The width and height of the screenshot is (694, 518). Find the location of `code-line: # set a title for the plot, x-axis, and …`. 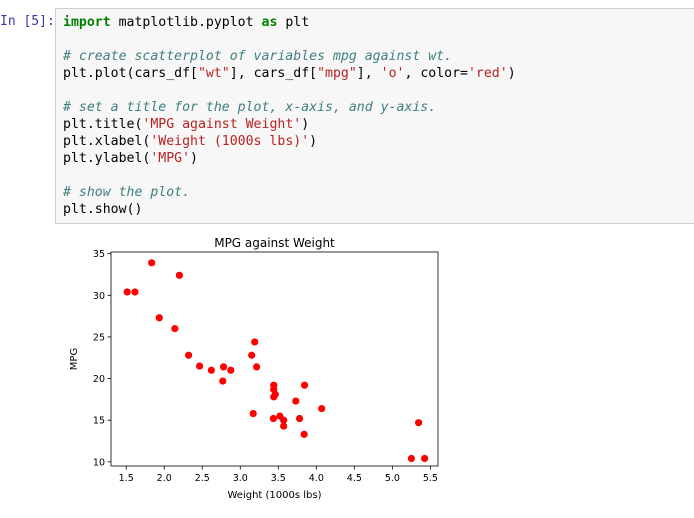

code-line: # set a title for the plot, x-axis, and … is located at coordinates (375, 107).